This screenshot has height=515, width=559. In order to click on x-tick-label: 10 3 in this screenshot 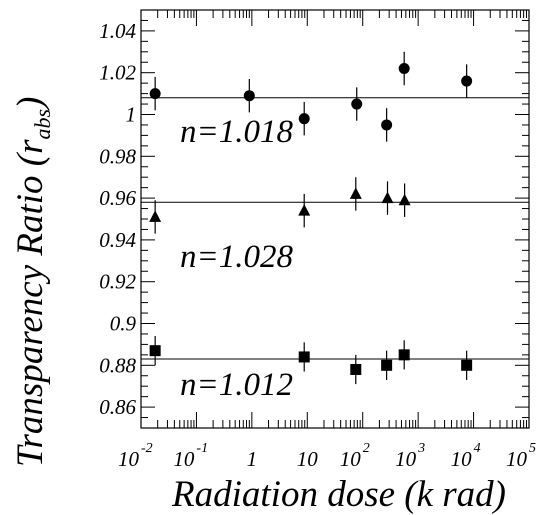, I will do `click(410, 456)`.